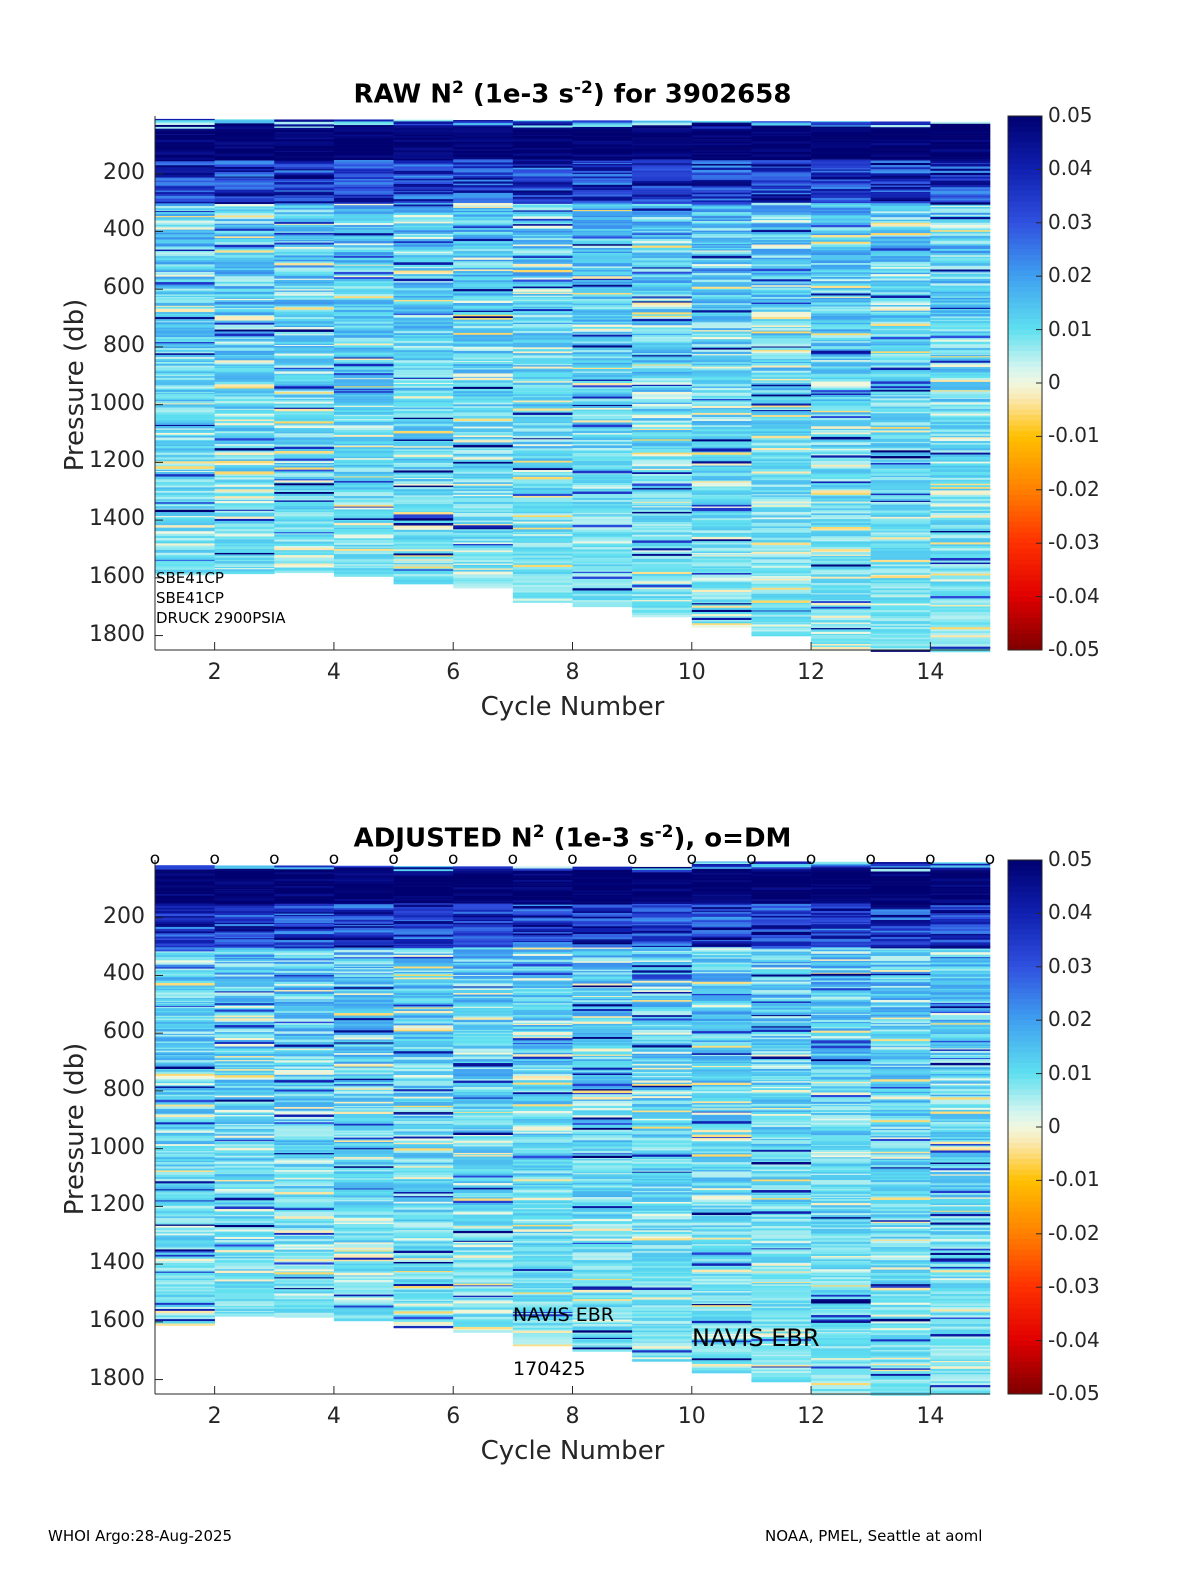  What do you see at coordinates (1070, 115) in the screenshot?
I see `colorbar-tick-label: 0.05` at bounding box center [1070, 115].